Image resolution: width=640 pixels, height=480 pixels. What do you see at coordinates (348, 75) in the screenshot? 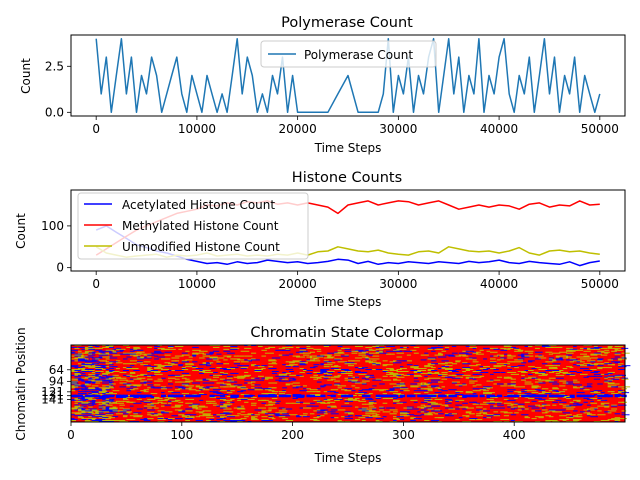
I see `polymerase-series` at bounding box center [348, 75].